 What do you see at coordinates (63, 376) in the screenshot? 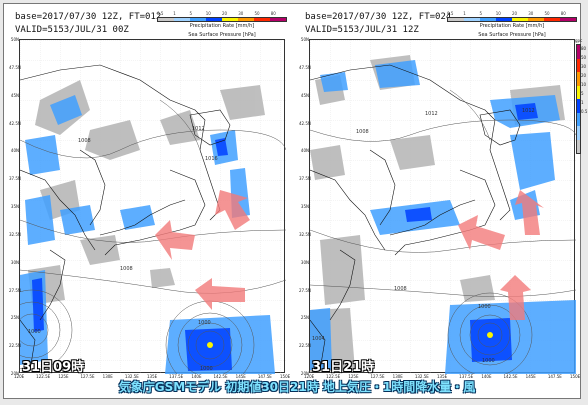
I see `longitude-label: 125E` at bounding box center [63, 376].